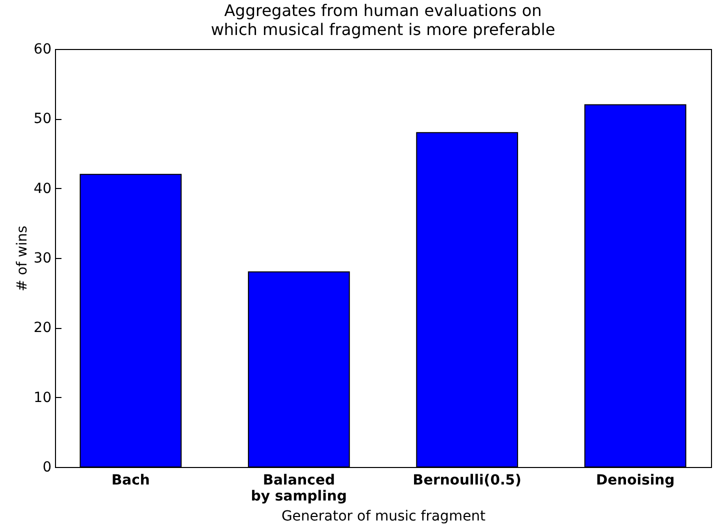  Describe the element at coordinates (43, 188) in the screenshot. I see `y-tick-label: 40` at that location.